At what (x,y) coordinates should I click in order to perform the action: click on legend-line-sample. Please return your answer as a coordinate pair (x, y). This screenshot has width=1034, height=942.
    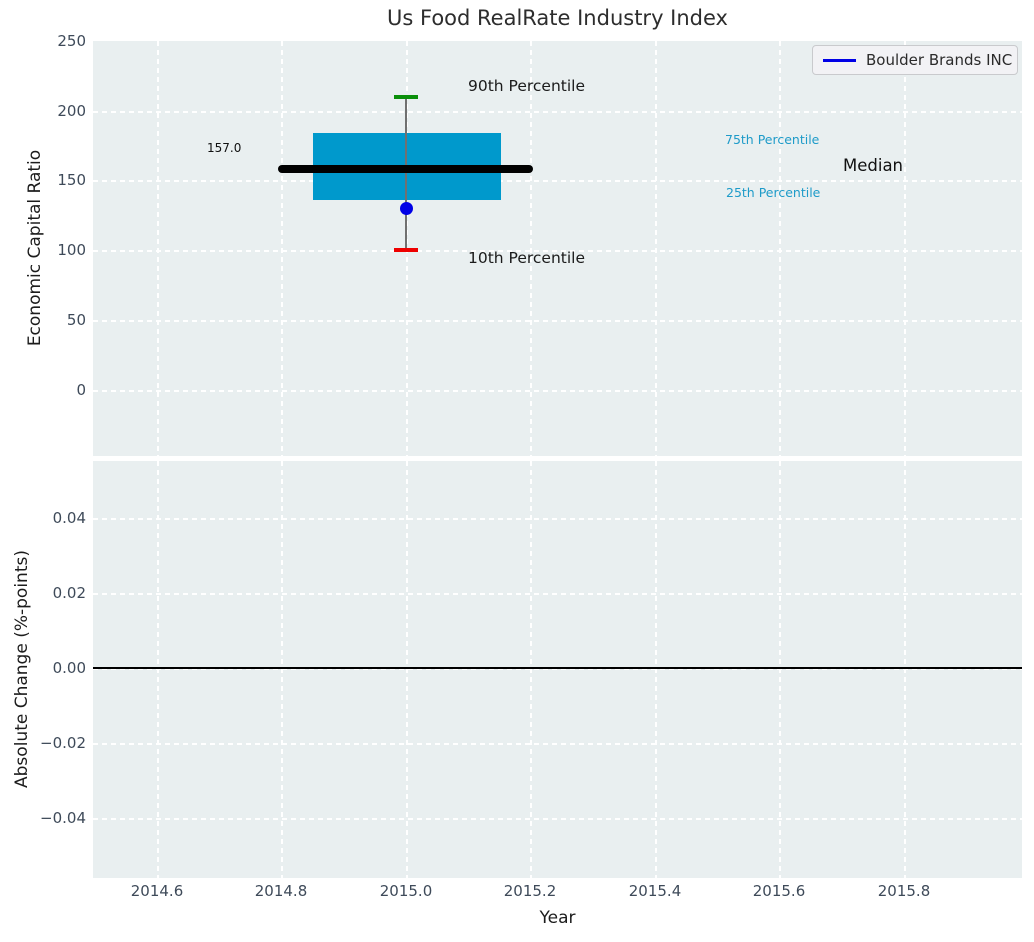
    Looking at the image, I should click on (839, 60).